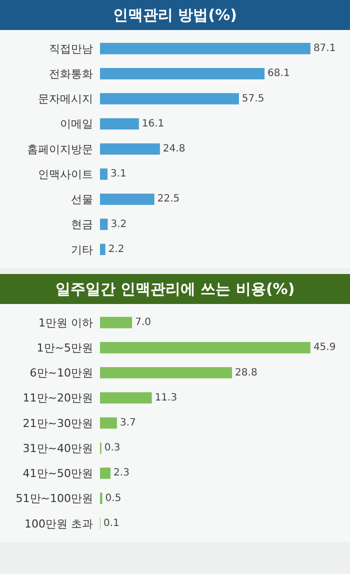  Describe the element at coordinates (60, 149) in the screenshot. I see `y-tick-label: 홈페이지방문` at that location.